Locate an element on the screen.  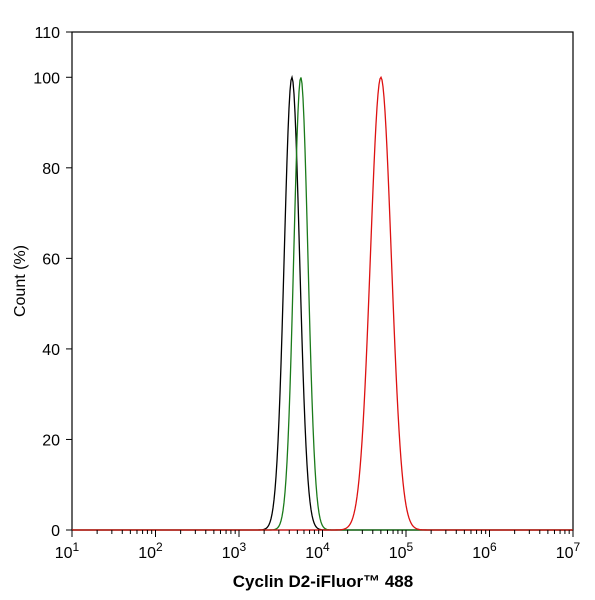
y-tick-label: 80 is located at coordinates (51, 169).